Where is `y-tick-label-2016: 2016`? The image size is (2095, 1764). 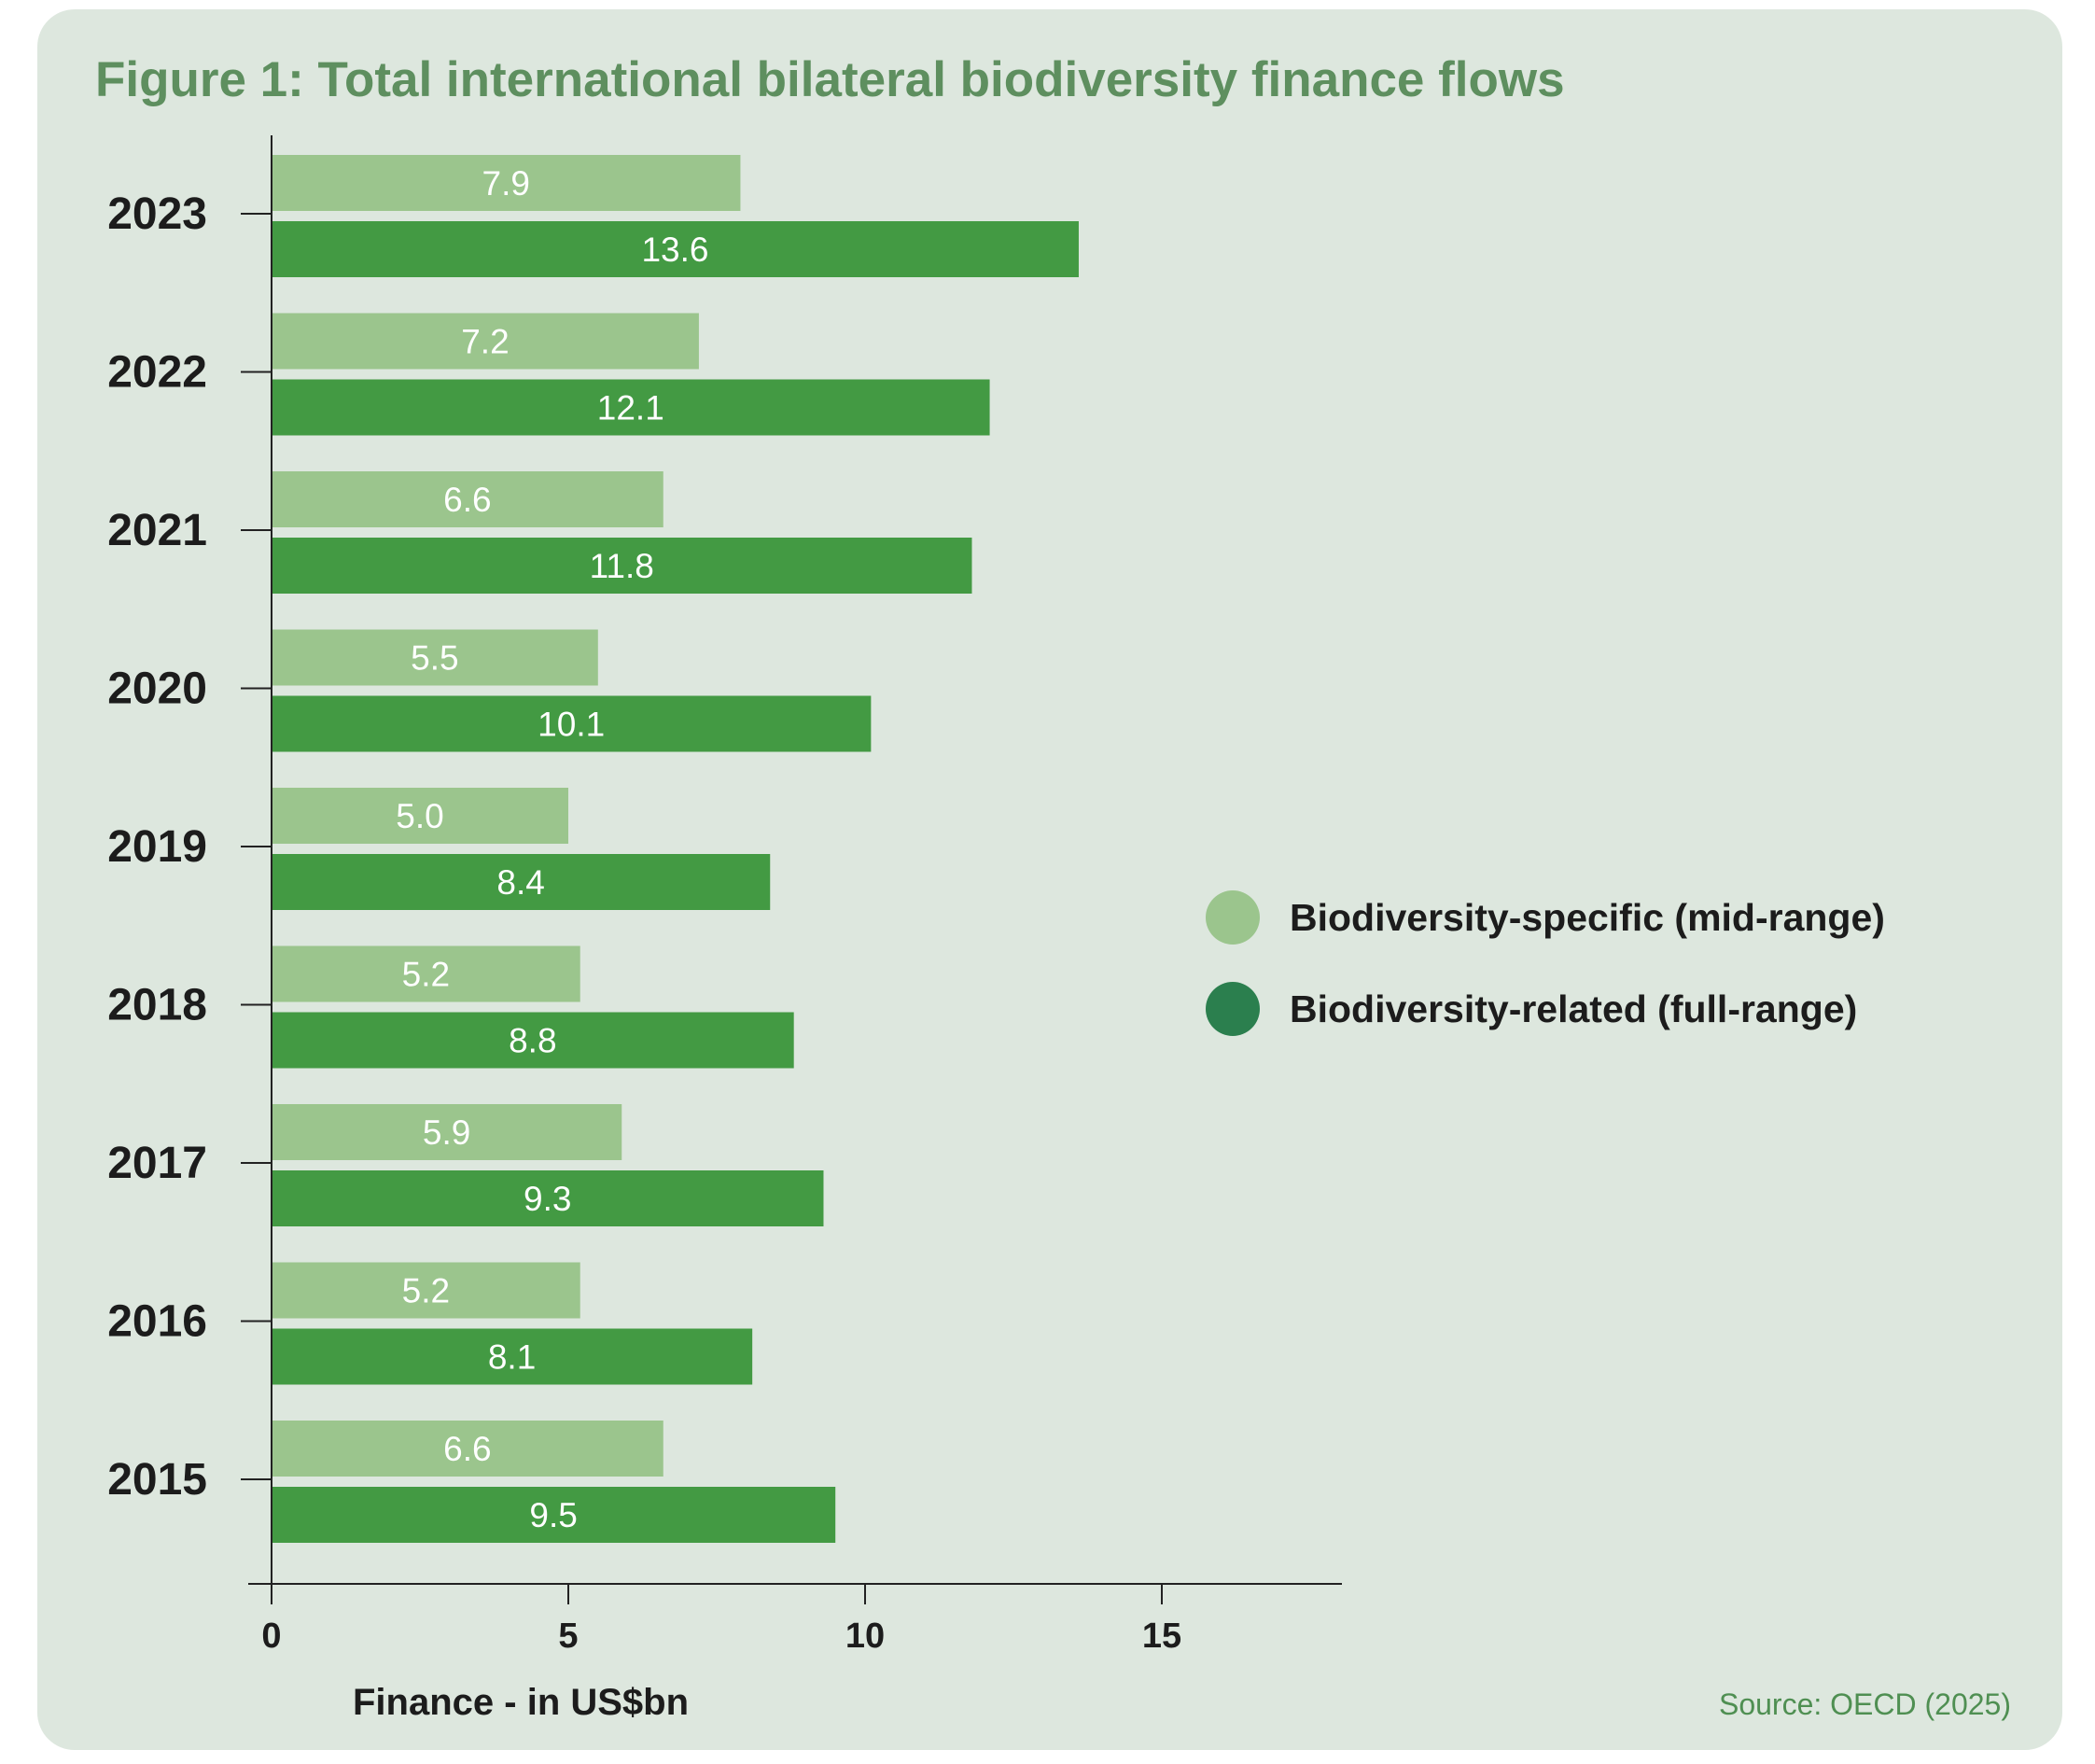
y-tick-label-2016: 2016 is located at coordinates (157, 1322).